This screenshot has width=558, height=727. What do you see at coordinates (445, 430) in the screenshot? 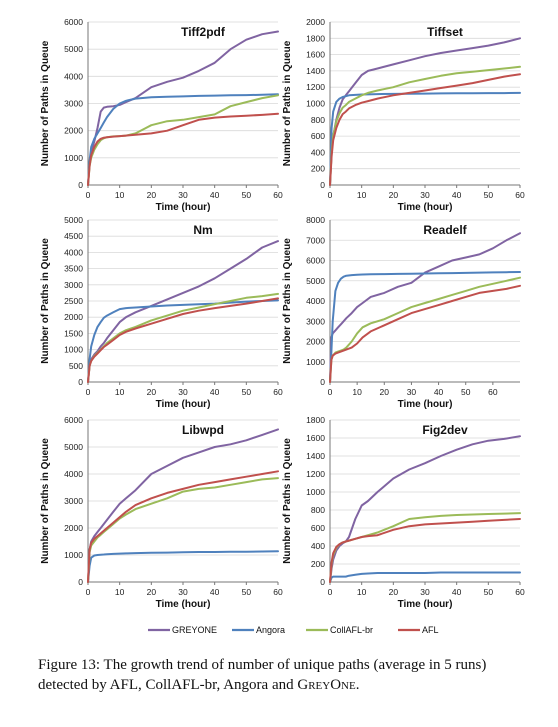
I see `chart-title: Fig2dev` at bounding box center [445, 430].